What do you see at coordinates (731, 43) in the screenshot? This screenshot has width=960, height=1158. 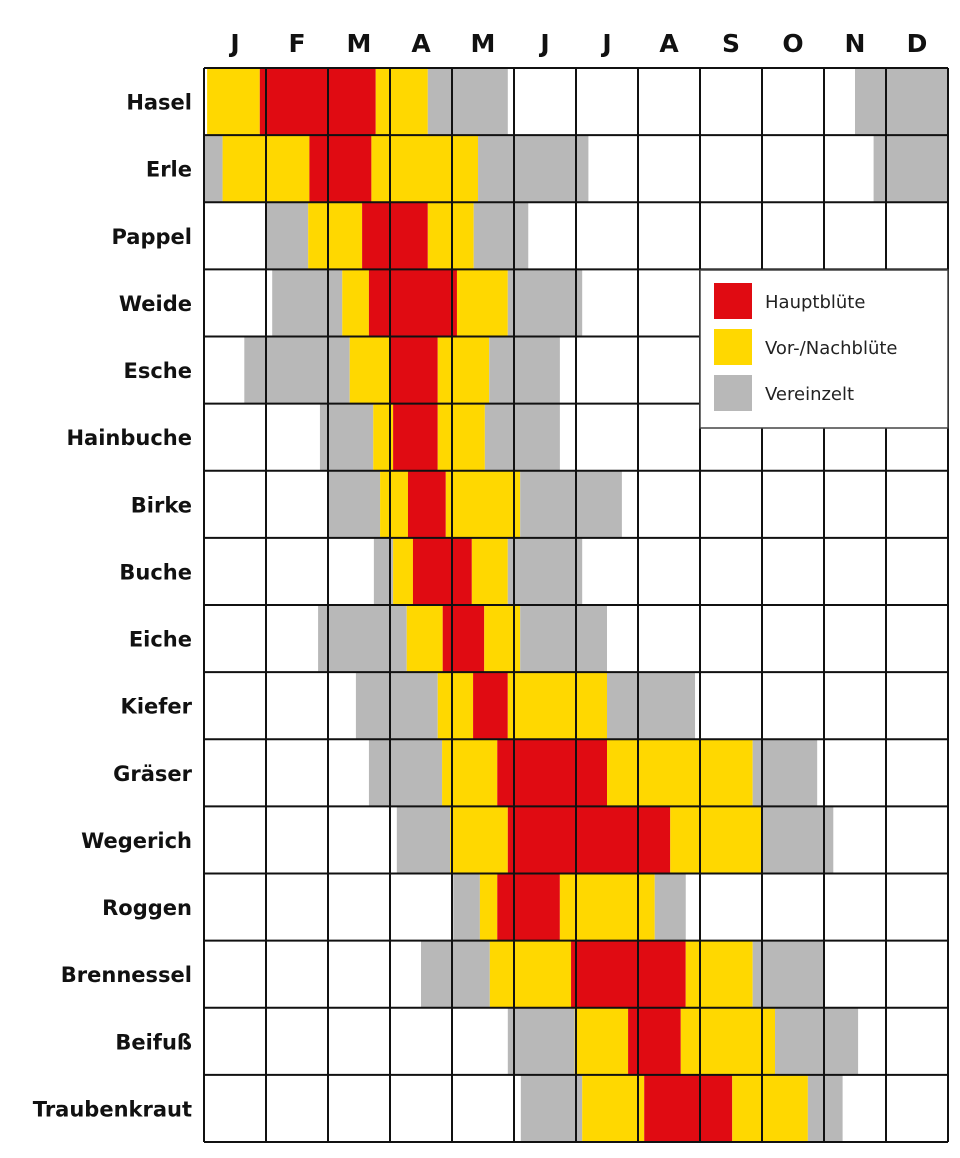 I see `month-label: S` at bounding box center [731, 43].